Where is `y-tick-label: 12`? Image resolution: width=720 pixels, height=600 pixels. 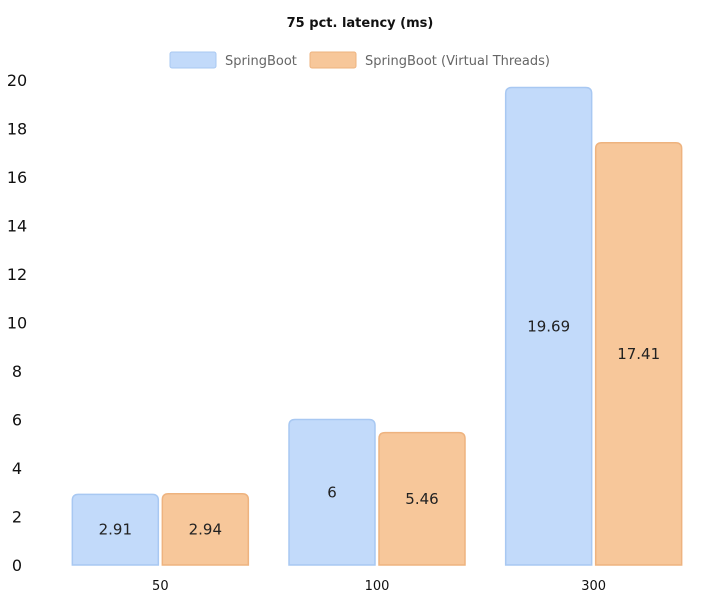 y-tick-label: 12 is located at coordinates (17, 274).